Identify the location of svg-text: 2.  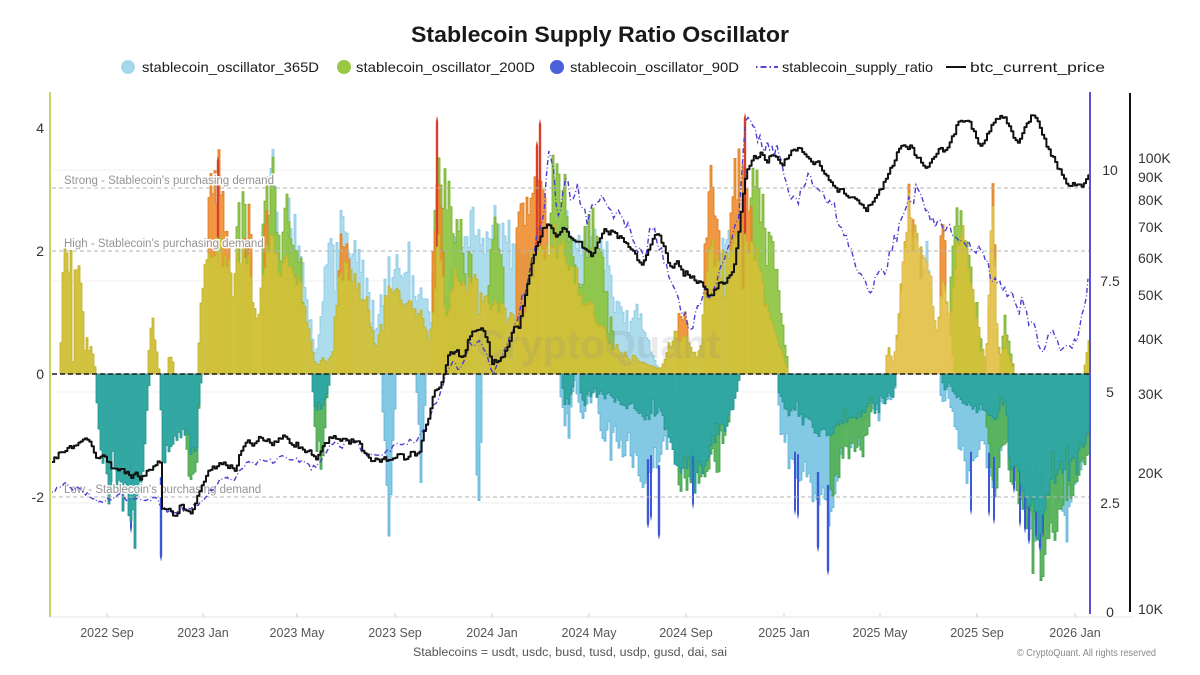
(40, 251).